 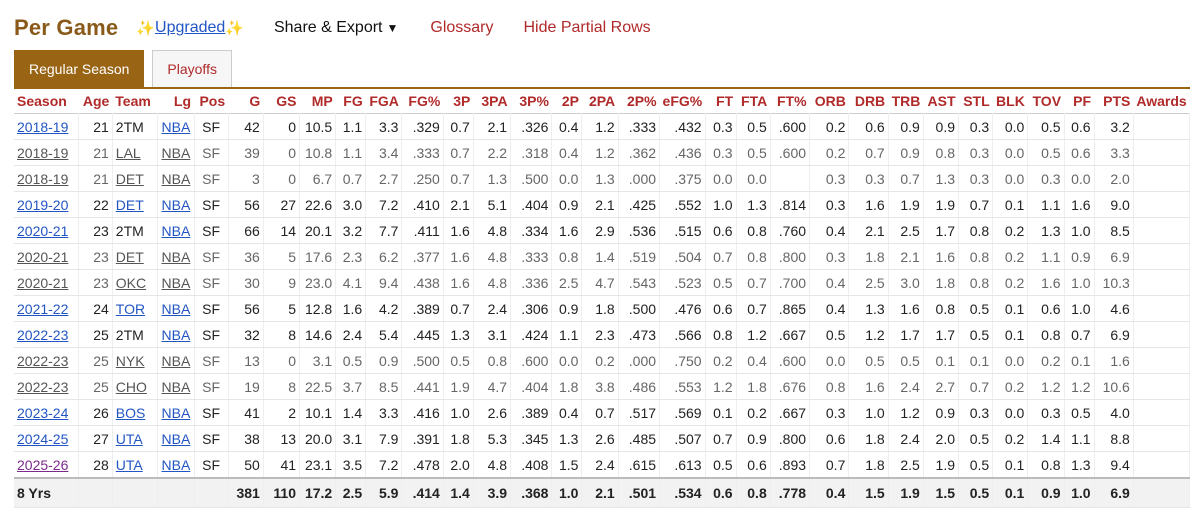 I want to click on season-link: 2021-22, so click(x=43, y=308).